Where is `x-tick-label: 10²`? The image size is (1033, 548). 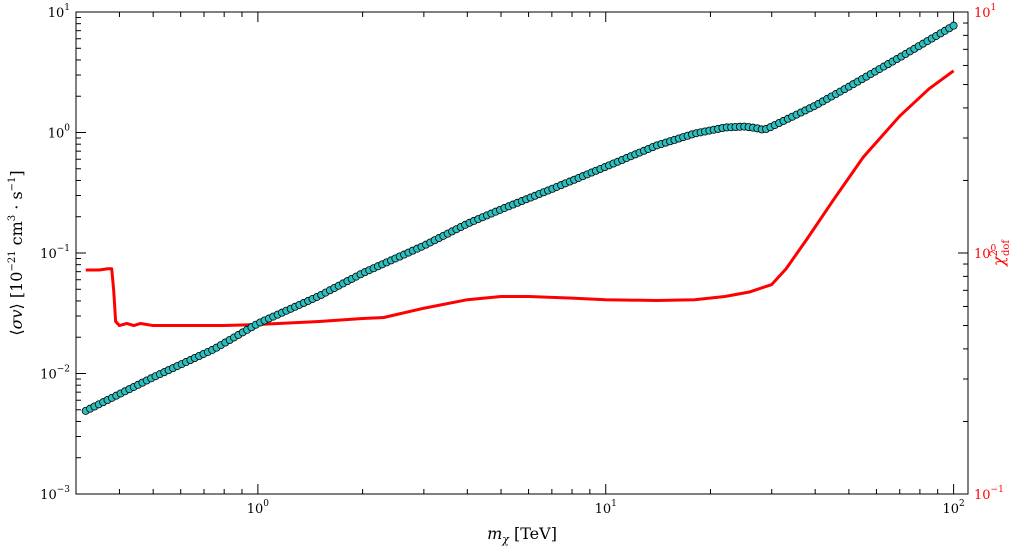
x-tick-label: 10² is located at coordinates (953, 508).